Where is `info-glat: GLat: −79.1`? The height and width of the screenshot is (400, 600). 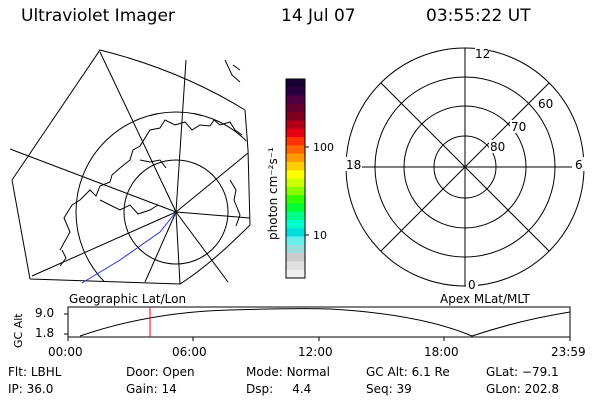
info-glat: GLat: −79.1 is located at coordinates (522, 372).